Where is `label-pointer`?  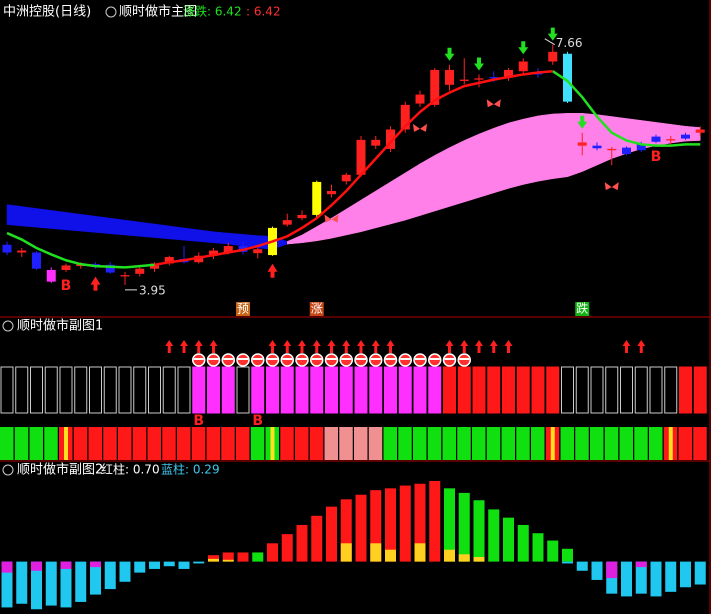
label-pointer is located at coordinates (550, 42).